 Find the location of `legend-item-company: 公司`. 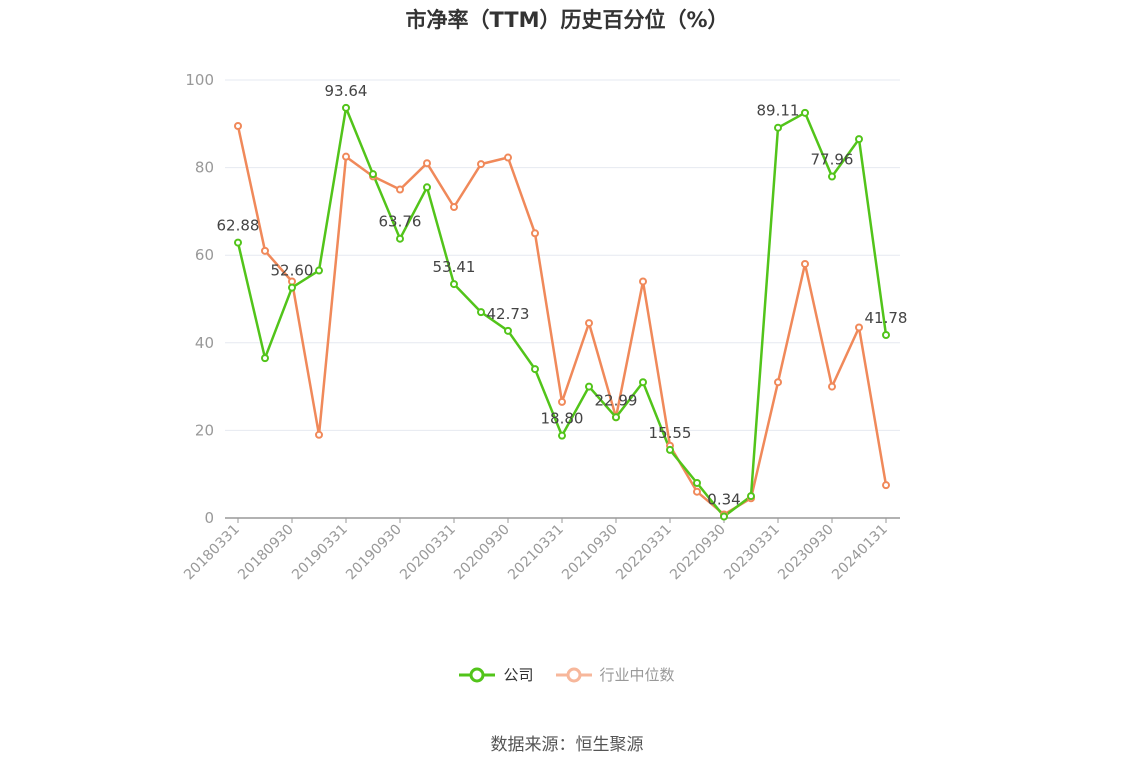

legend-item-company: 公司 is located at coordinates (496, 674).